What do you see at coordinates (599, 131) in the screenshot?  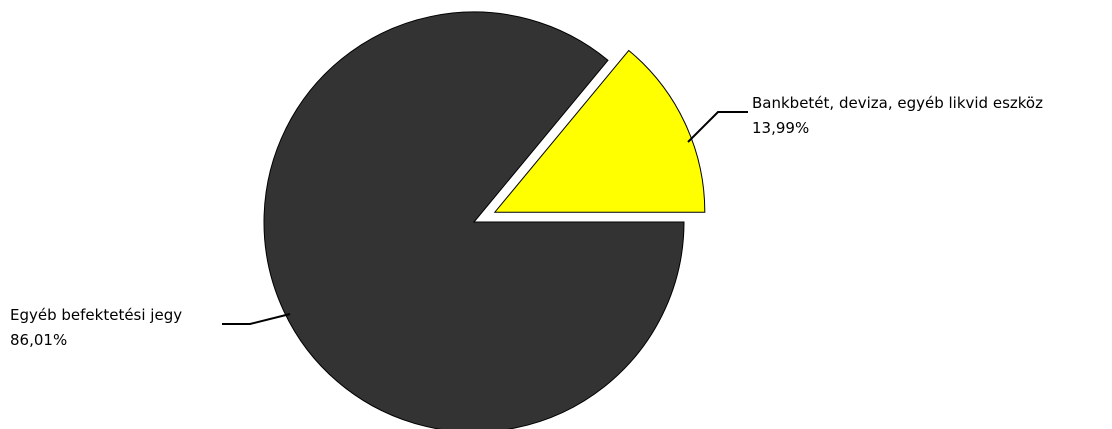 I see `pie-slice-bankbetet` at bounding box center [599, 131].